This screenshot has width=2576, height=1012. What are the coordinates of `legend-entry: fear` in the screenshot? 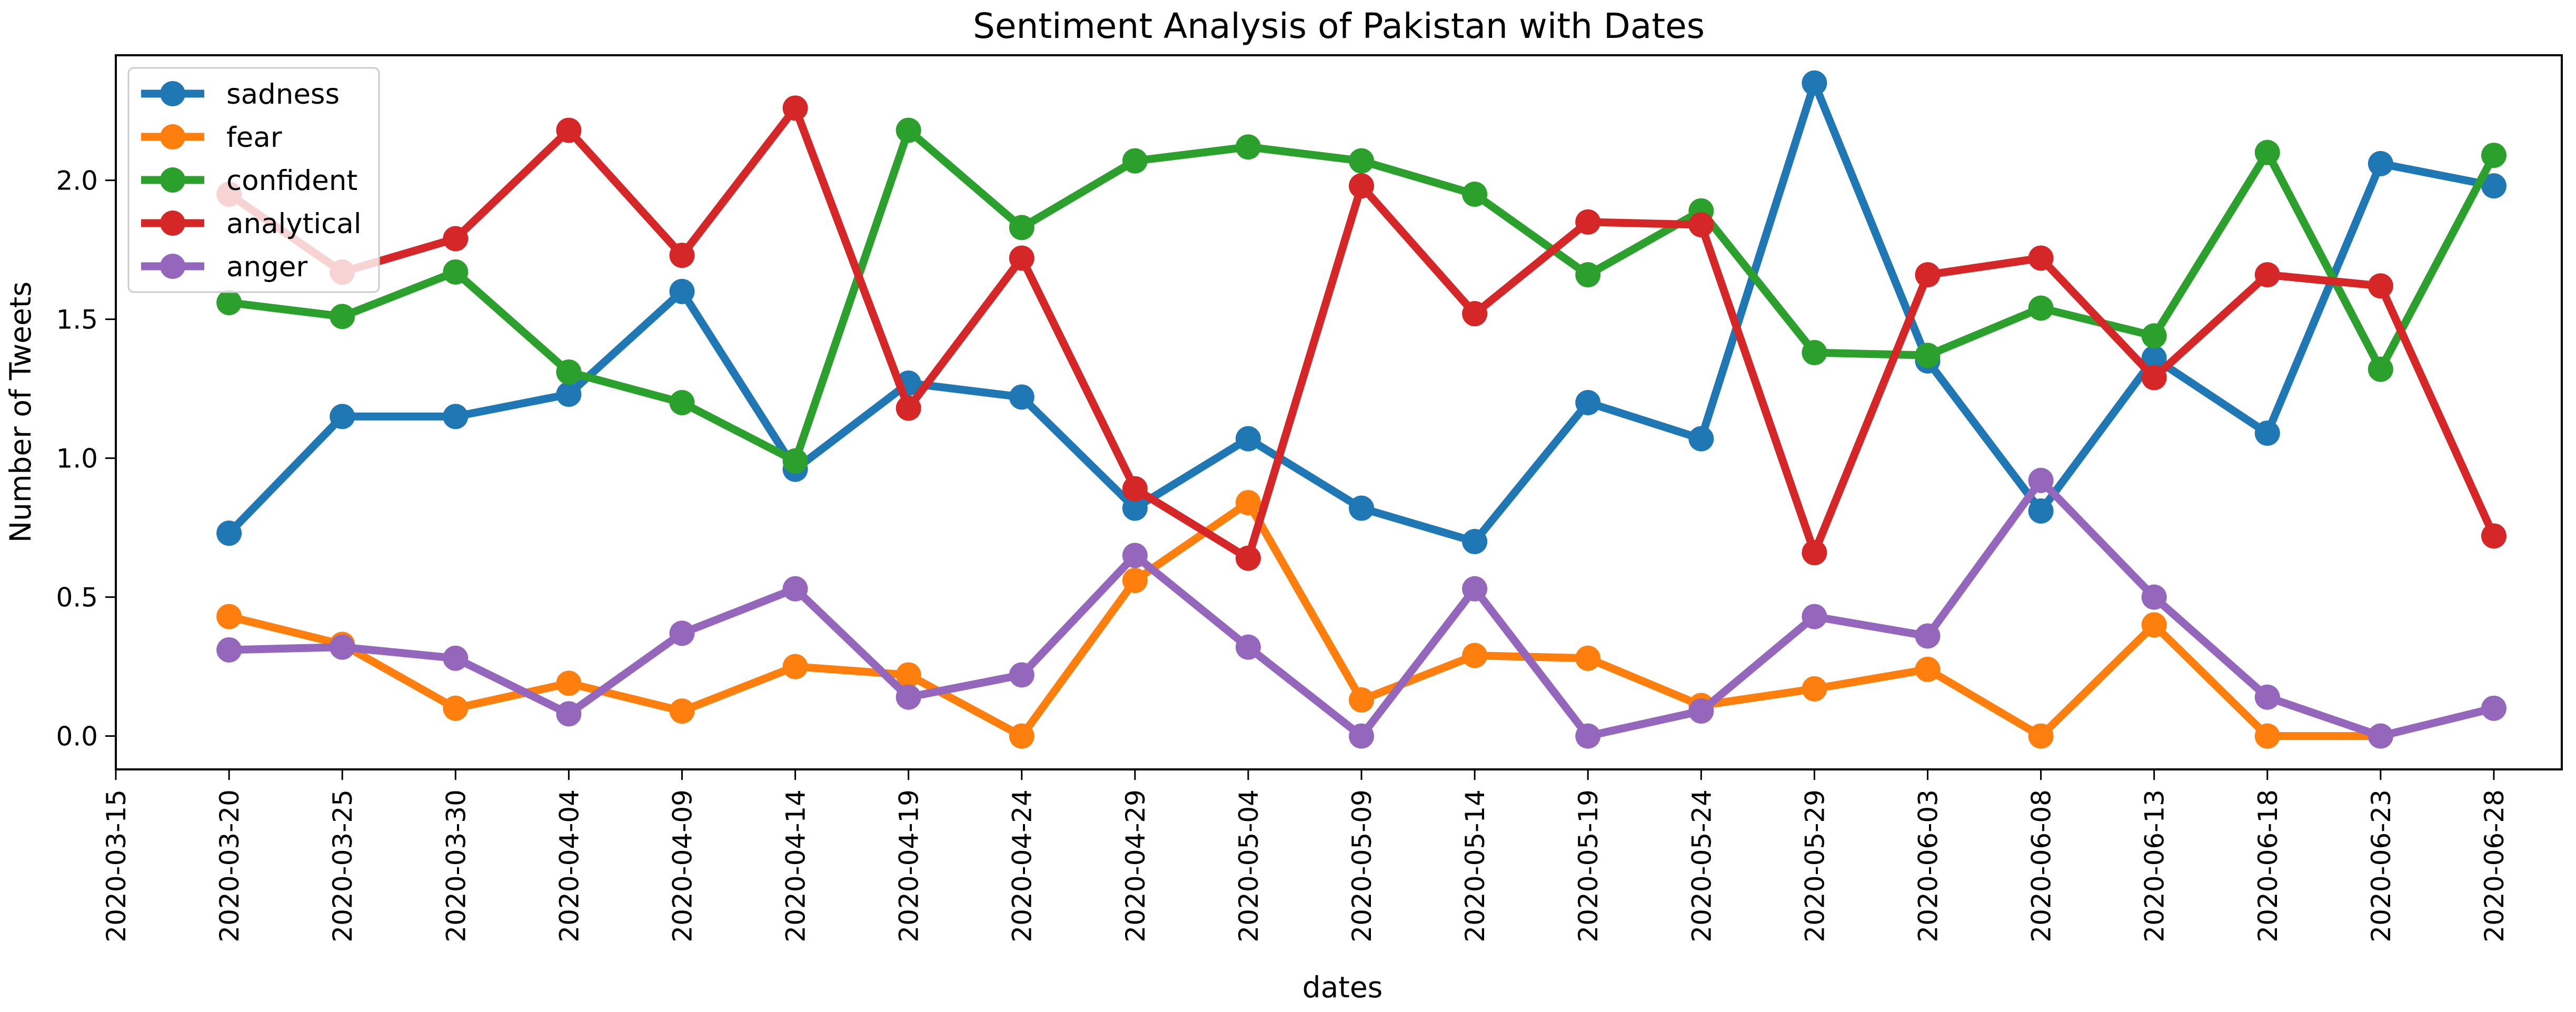 It's located at (254, 138).